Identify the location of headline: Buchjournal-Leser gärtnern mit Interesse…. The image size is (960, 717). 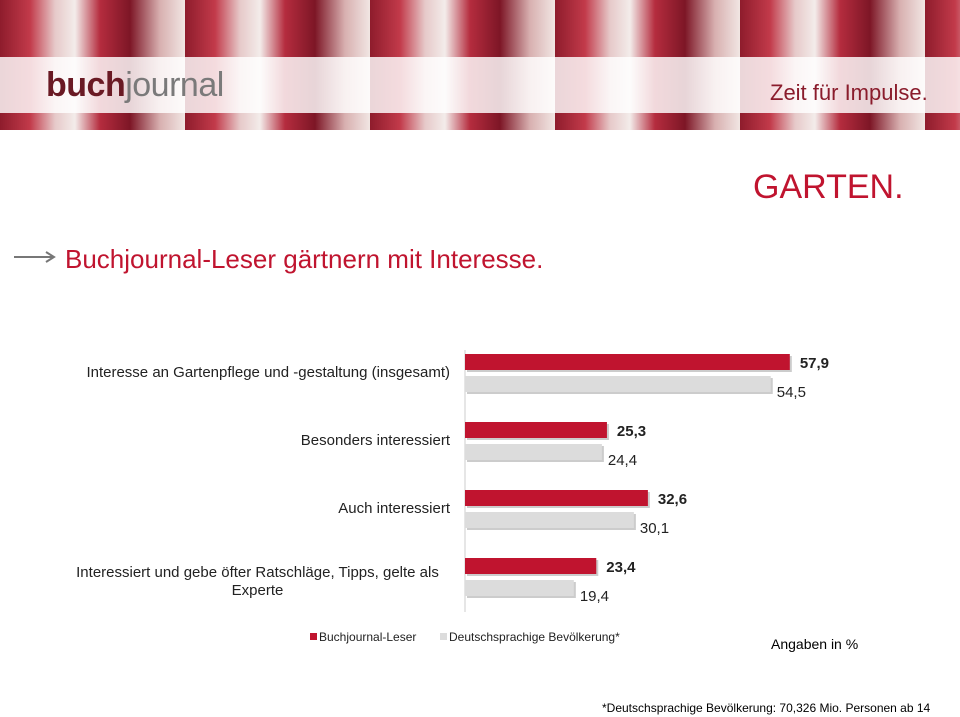
(304, 259).